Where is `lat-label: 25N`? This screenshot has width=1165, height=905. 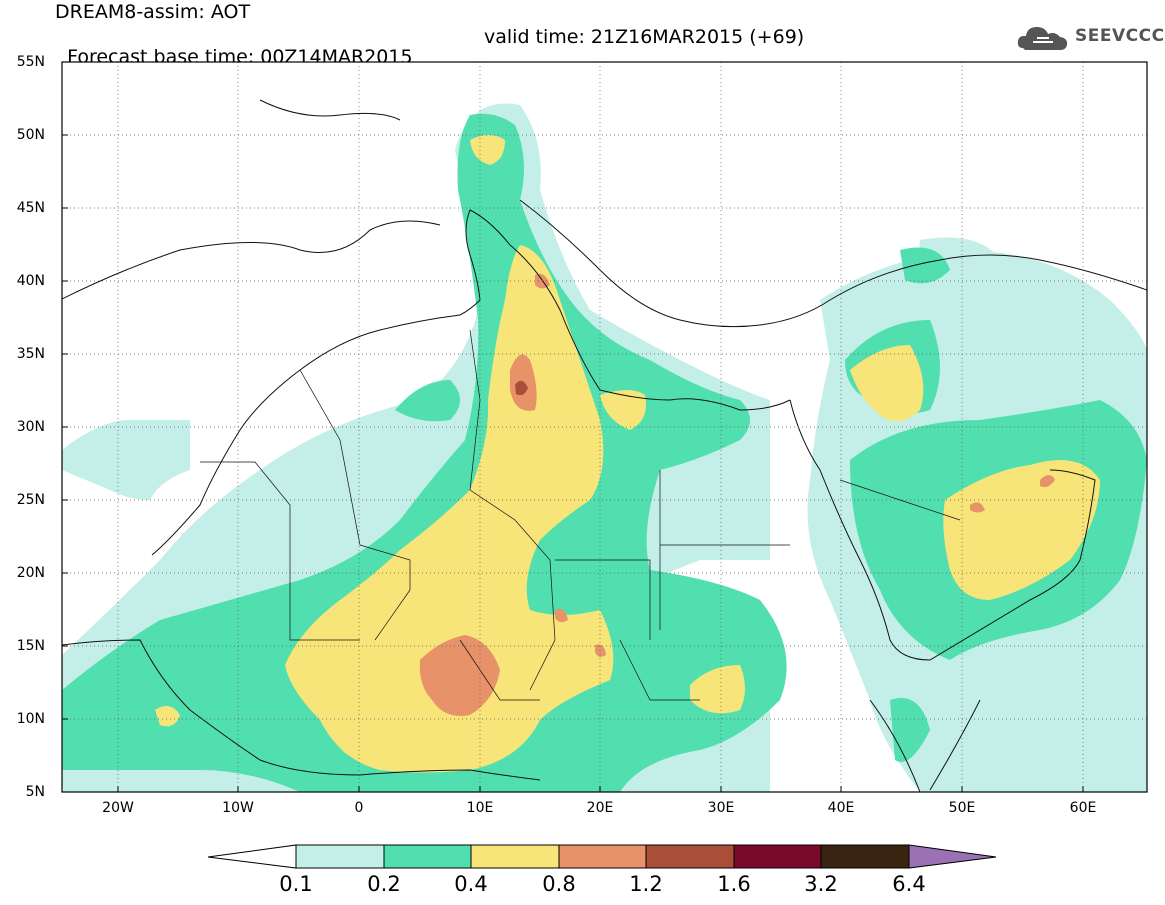
lat-label: 25N is located at coordinates (30, 500).